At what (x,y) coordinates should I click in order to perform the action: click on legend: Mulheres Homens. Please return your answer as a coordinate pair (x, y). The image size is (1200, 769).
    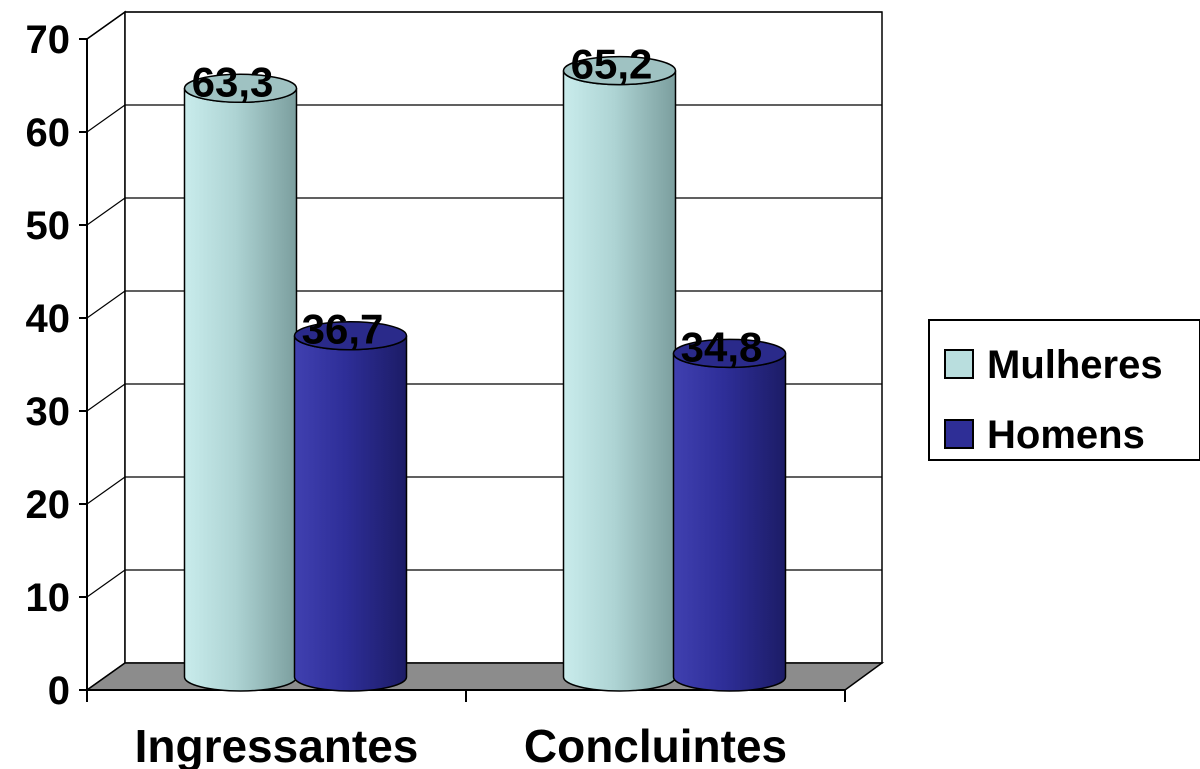
    Looking at the image, I should click on (1064, 390).